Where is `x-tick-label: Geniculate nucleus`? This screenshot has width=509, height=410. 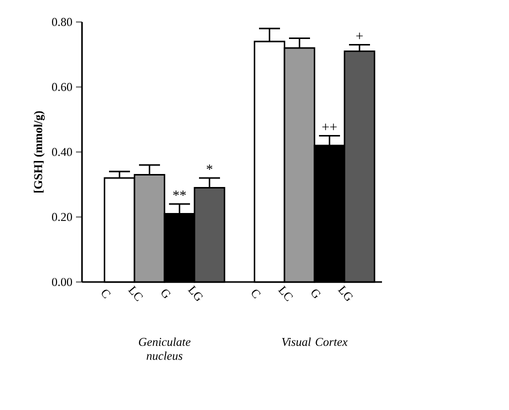 x-tick-label: Geniculate nucleus is located at coordinates (164, 349).